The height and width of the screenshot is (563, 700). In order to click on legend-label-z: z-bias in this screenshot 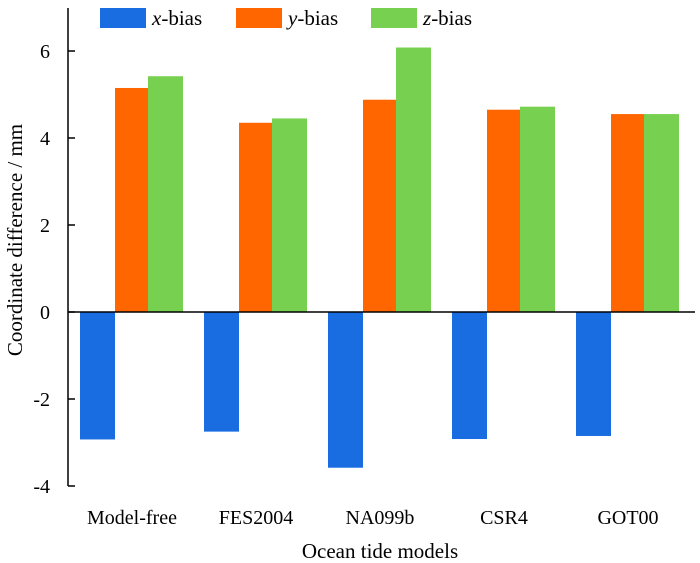, I will do `click(447, 18)`.